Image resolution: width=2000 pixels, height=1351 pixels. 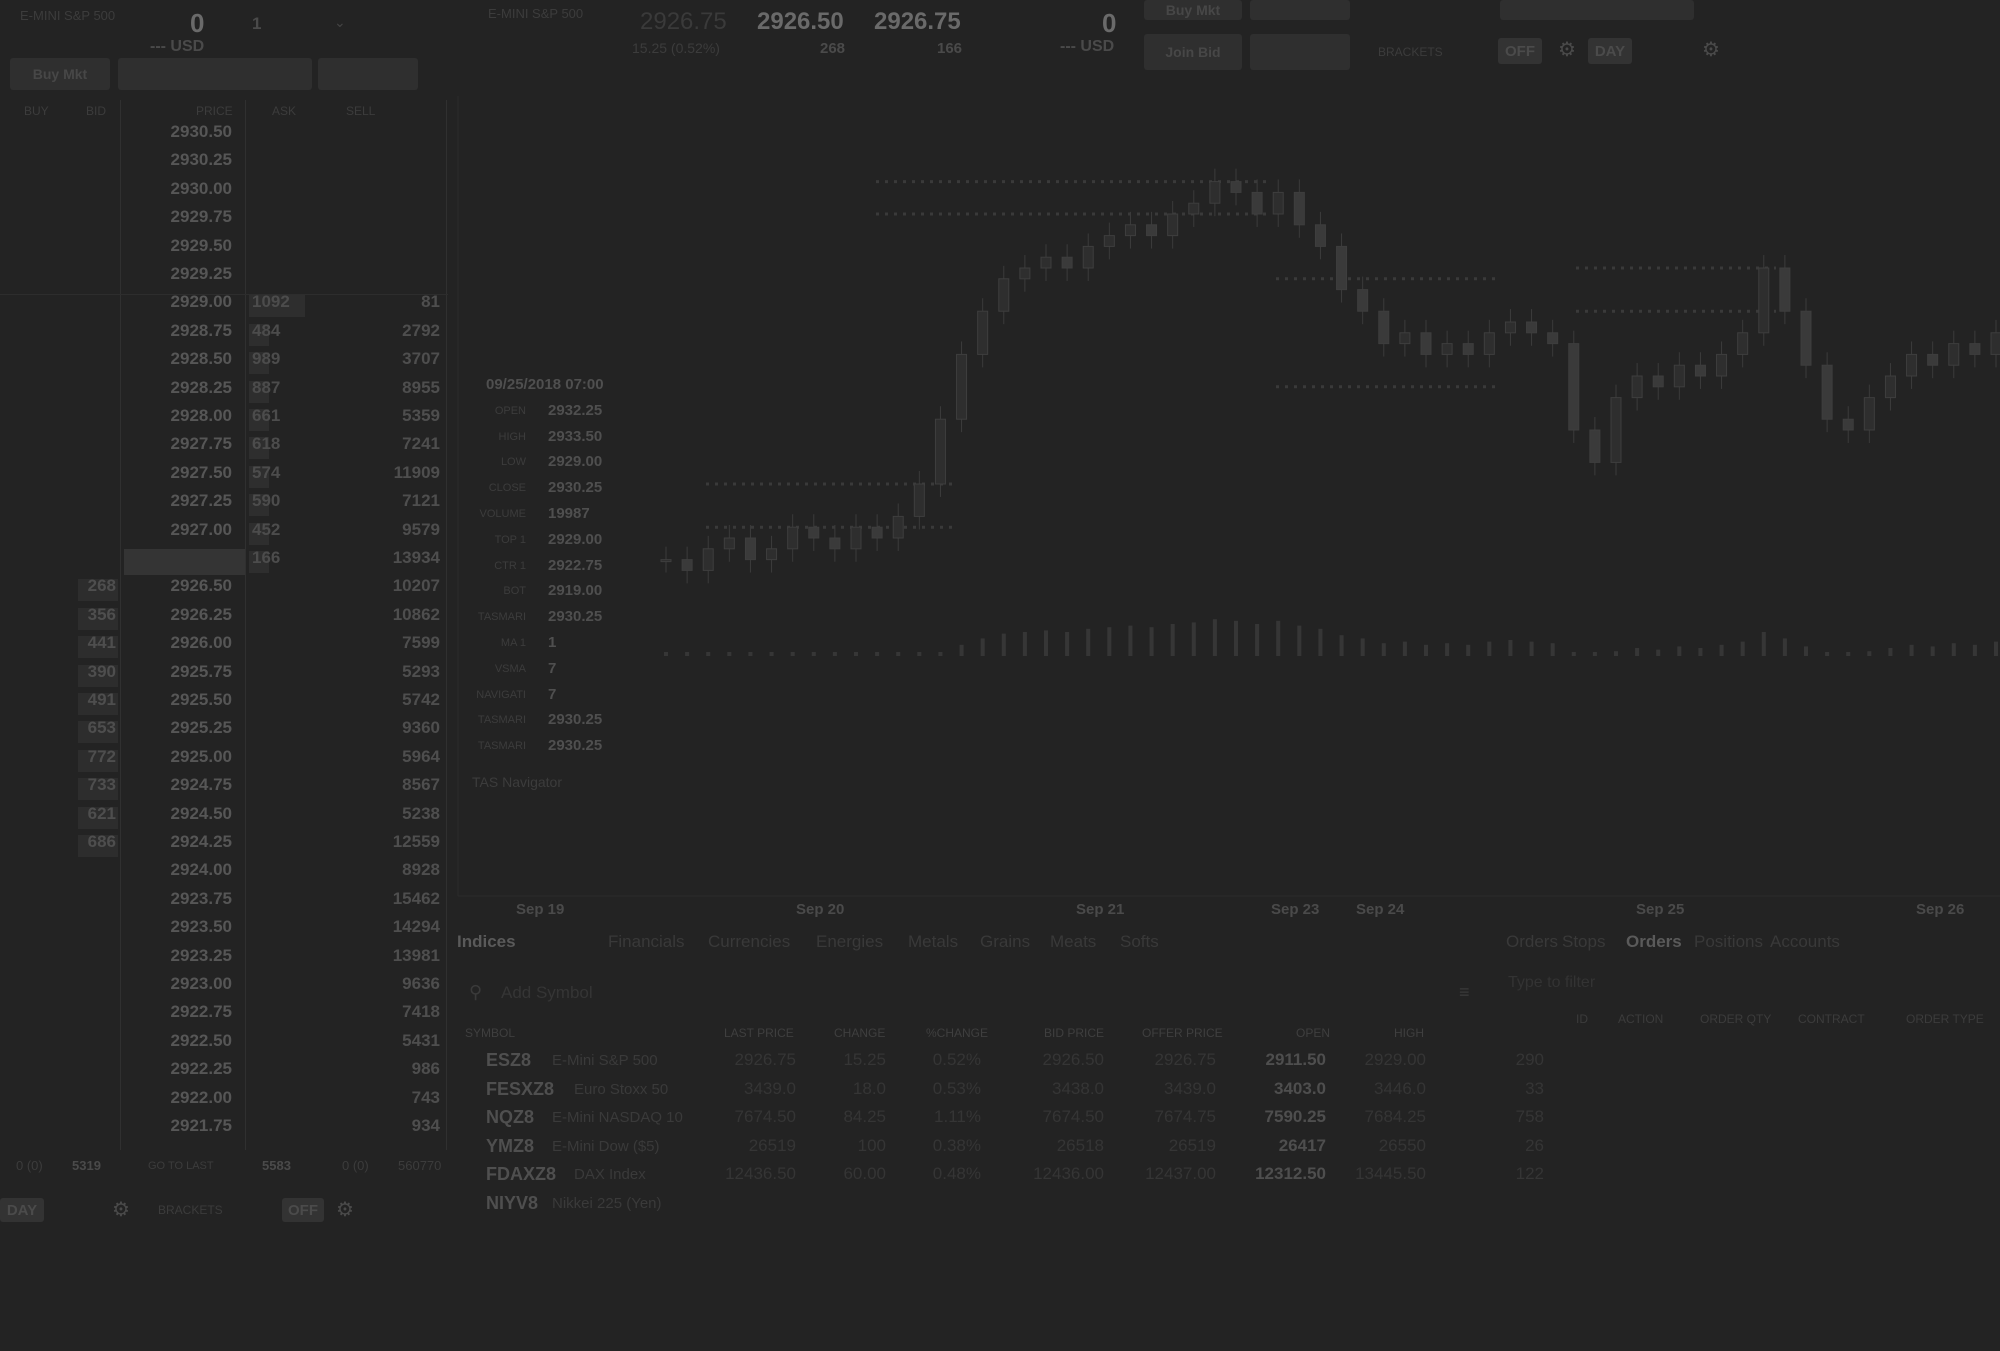 I want to click on ladder-price-cell: 2922.50, so click(x=201, y=1040).